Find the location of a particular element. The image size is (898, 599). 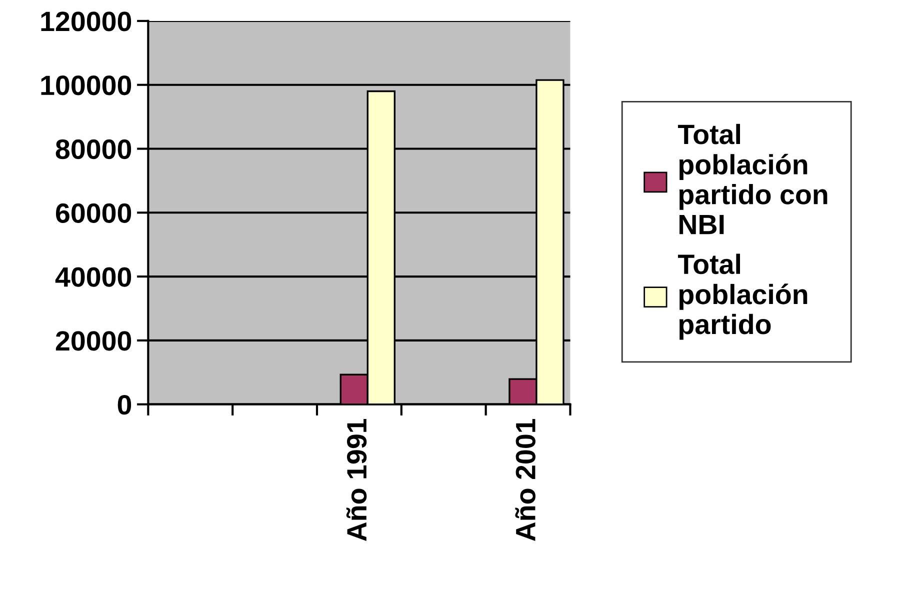

x-tick-label: Año 1991 is located at coordinates (356, 480).